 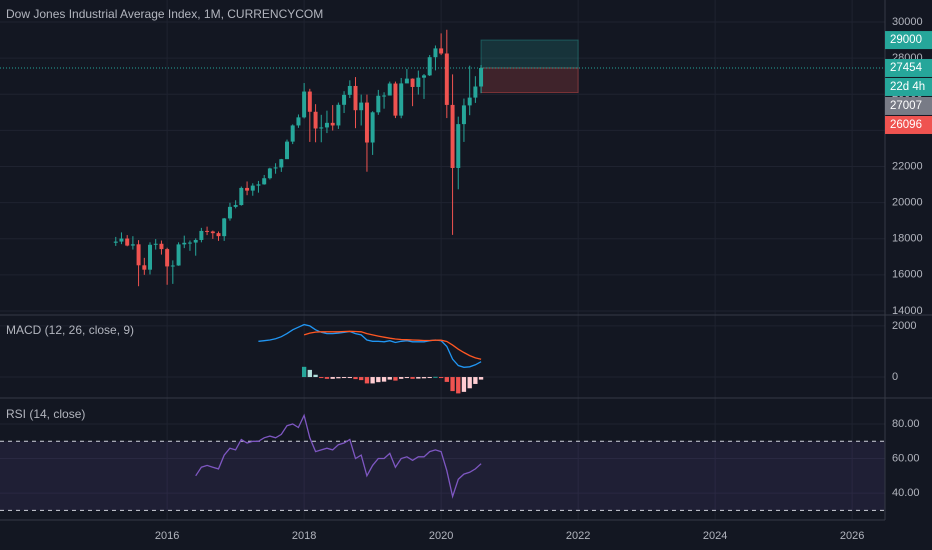 I want to click on price-label: 27007, so click(x=906, y=106).